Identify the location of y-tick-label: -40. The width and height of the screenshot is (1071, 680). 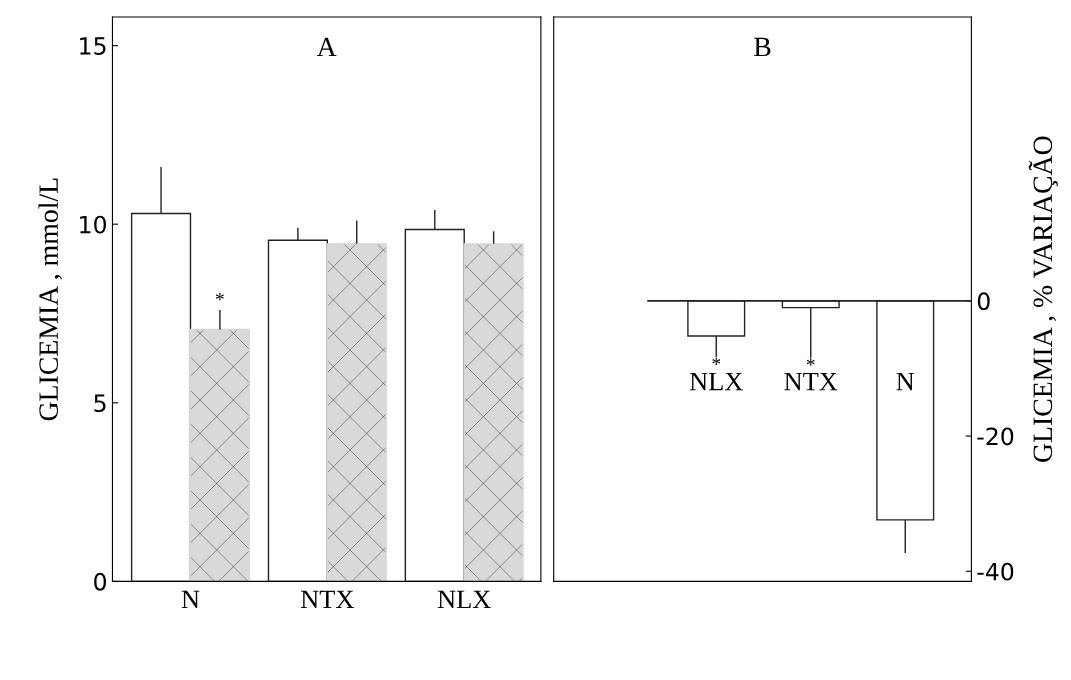
(995, 571).